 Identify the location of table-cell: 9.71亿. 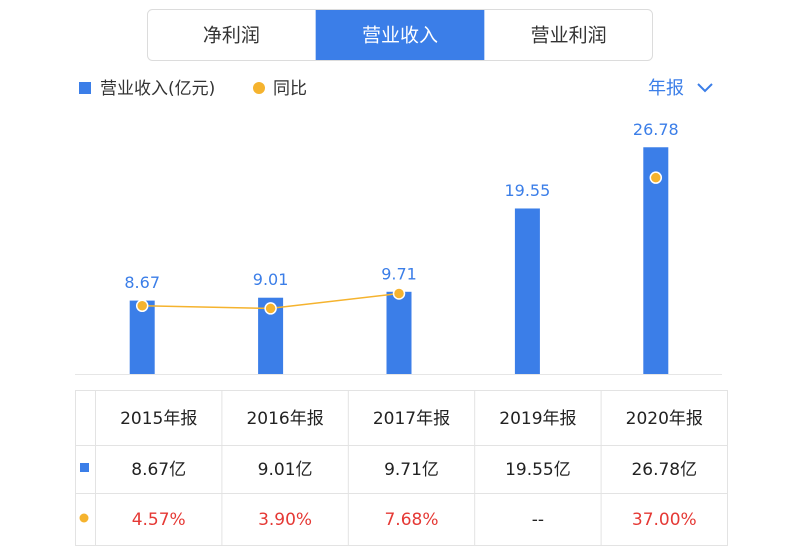
(411, 470).